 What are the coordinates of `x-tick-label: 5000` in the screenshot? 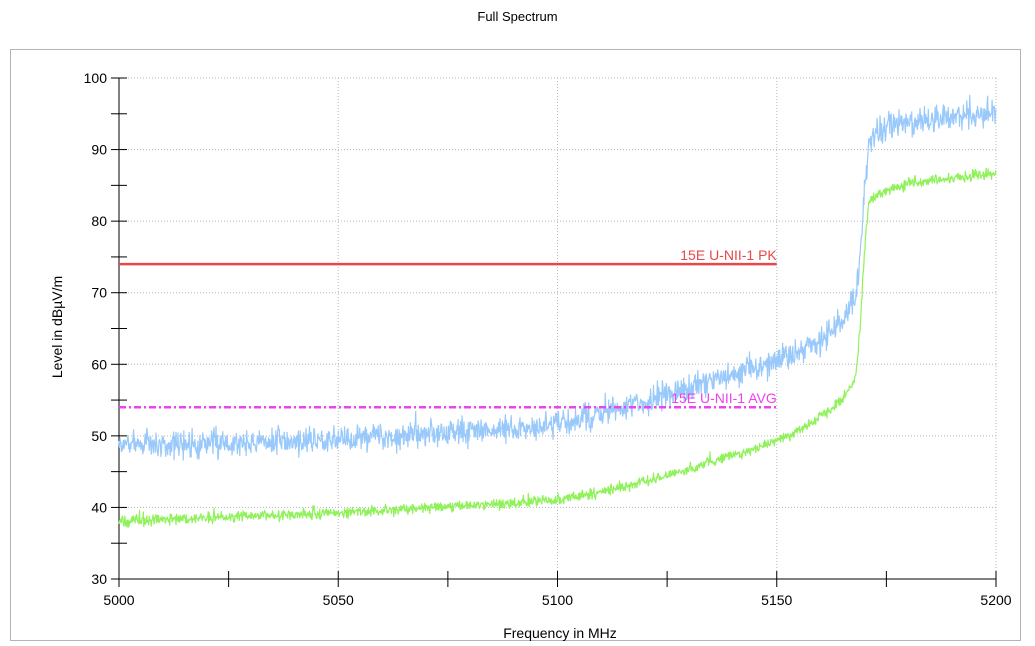 It's located at (118, 600).